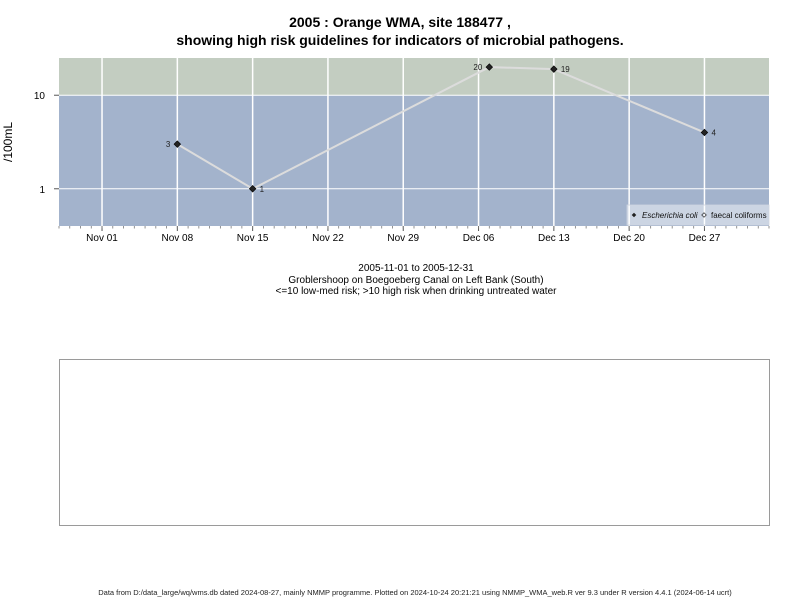 The height and width of the screenshot is (600, 800). Describe the element at coordinates (262, 189) in the screenshot. I see `data-label: 1` at that location.